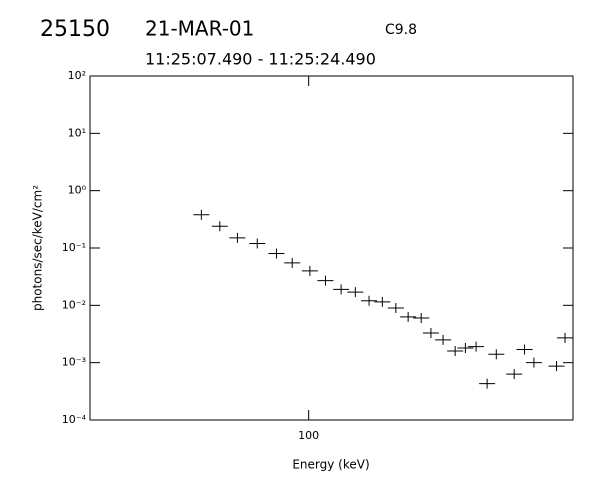  Describe the element at coordinates (260, 59) in the screenshot. I see `subtitle: 11:25:07.490 - 11:25:24.490` at that location.